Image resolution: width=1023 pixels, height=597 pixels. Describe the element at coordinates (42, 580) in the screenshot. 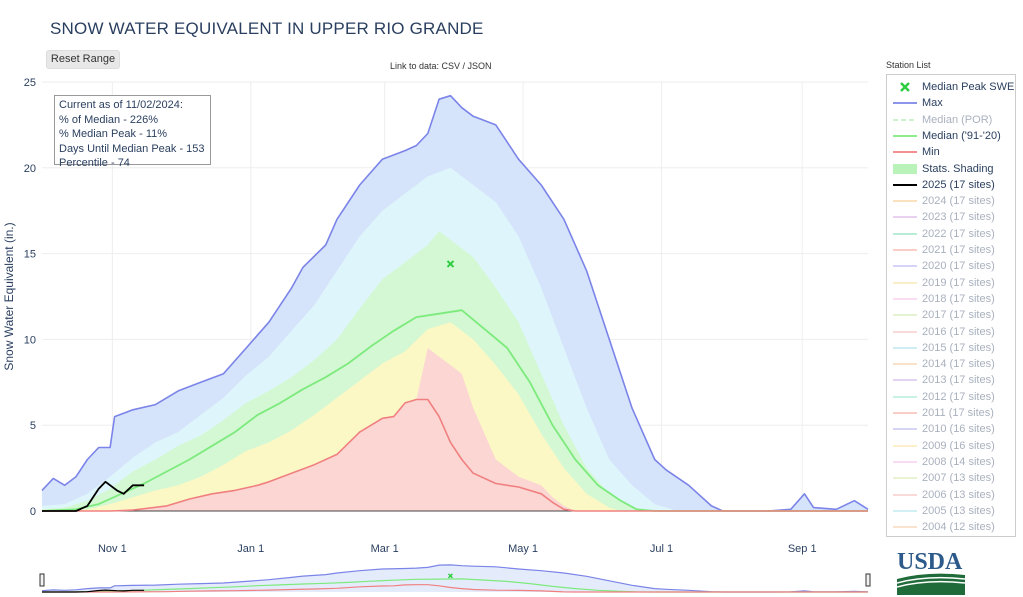

I see `range-handle-left` at that location.